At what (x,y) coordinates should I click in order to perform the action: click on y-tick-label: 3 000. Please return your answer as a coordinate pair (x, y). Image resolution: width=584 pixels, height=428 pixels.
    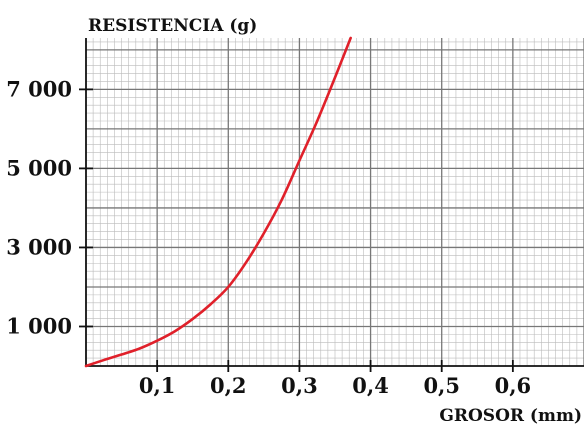
    Looking at the image, I should click on (39, 246).